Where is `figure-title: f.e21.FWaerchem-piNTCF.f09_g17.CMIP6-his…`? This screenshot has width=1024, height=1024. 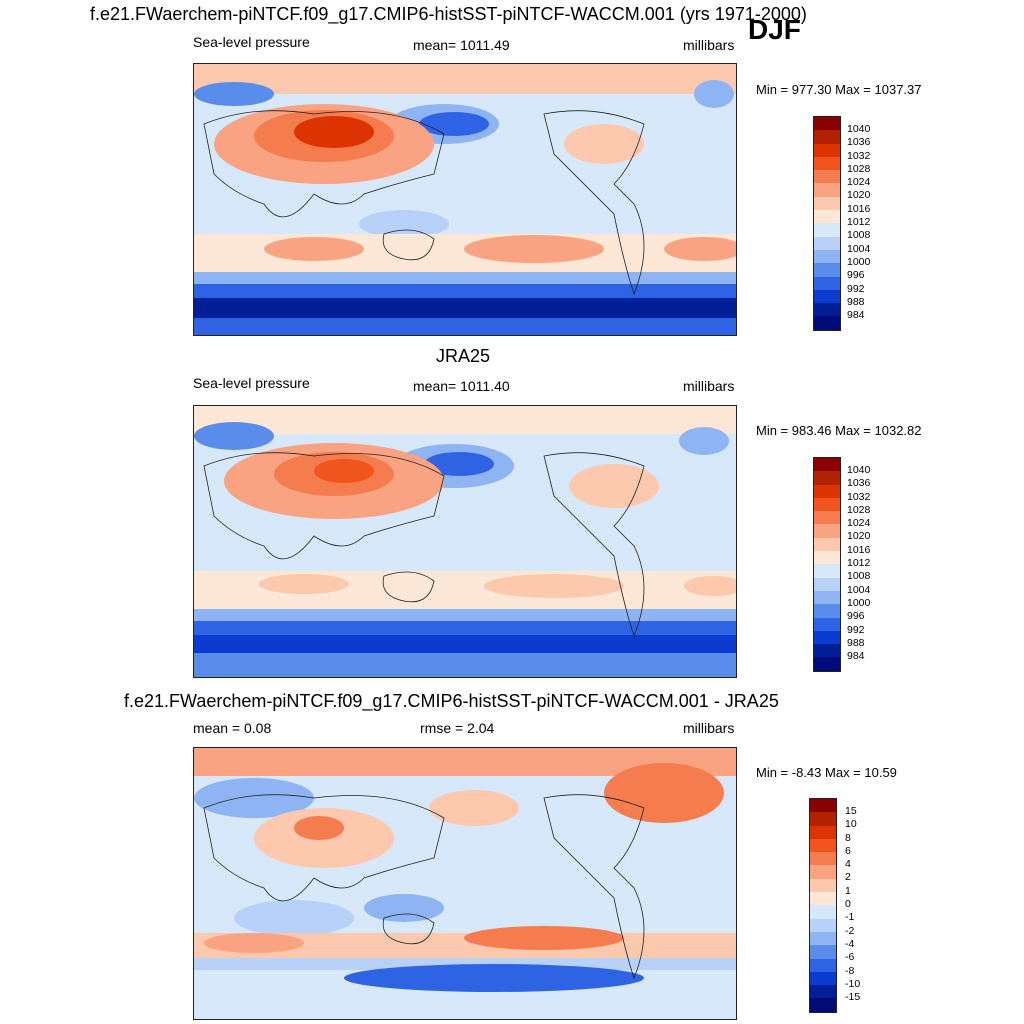 figure-title: f.e21.FWaerchem-piNTCF.f09_g17.CMIP6-his… is located at coordinates (448, 14).